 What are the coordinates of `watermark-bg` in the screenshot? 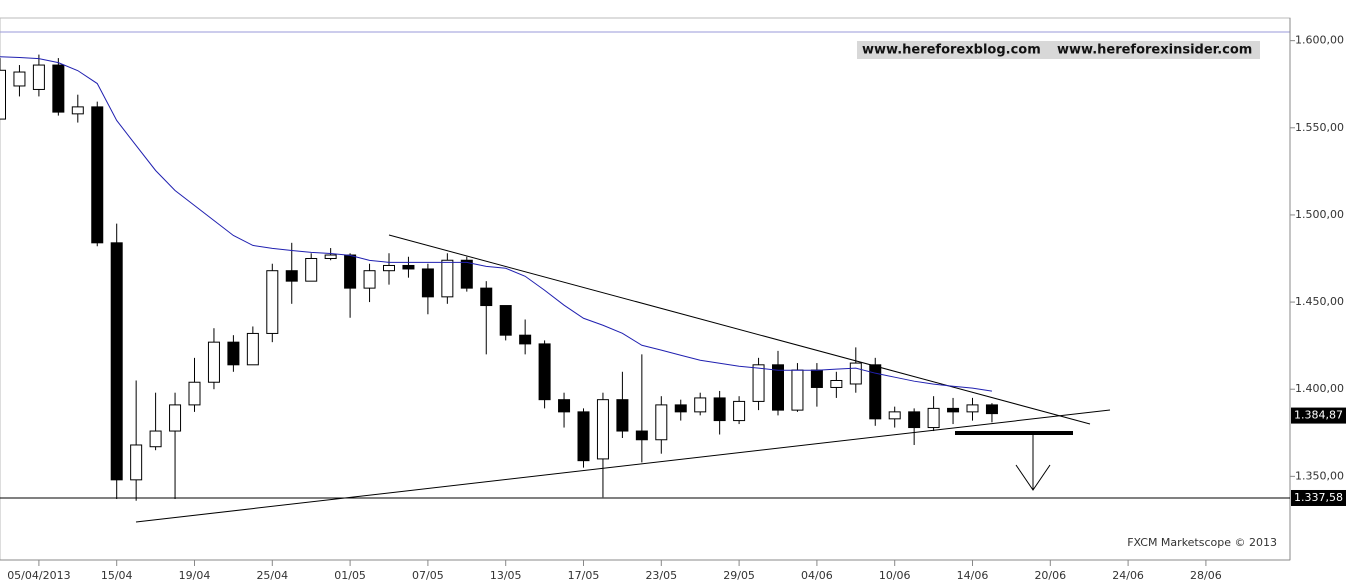 It's located at (1058, 50).